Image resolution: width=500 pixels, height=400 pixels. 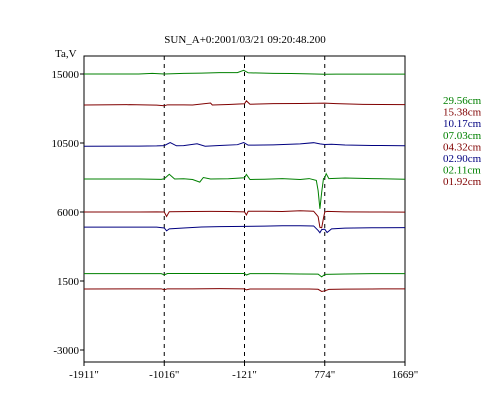 I want to click on legend-entry: 02.11cm, so click(x=462, y=171).